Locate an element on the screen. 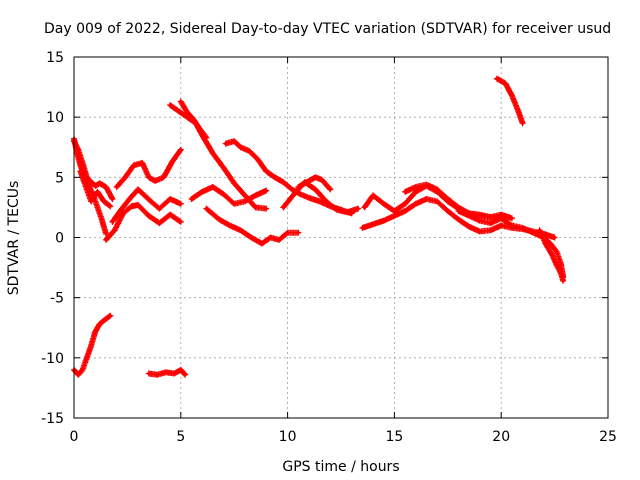 The image size is (640, 480). y-tick-label: 10 is located at coordinates (55, 118).